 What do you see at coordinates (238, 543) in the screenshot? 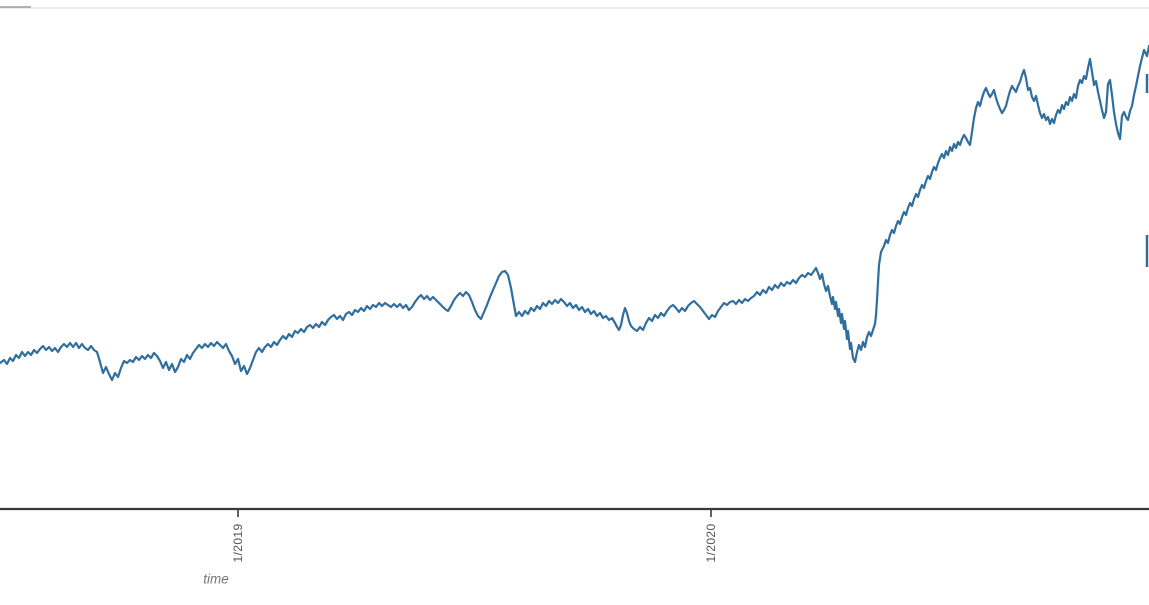
I see `x-tick-label: 1/2019` at bounding box center [238, 543].